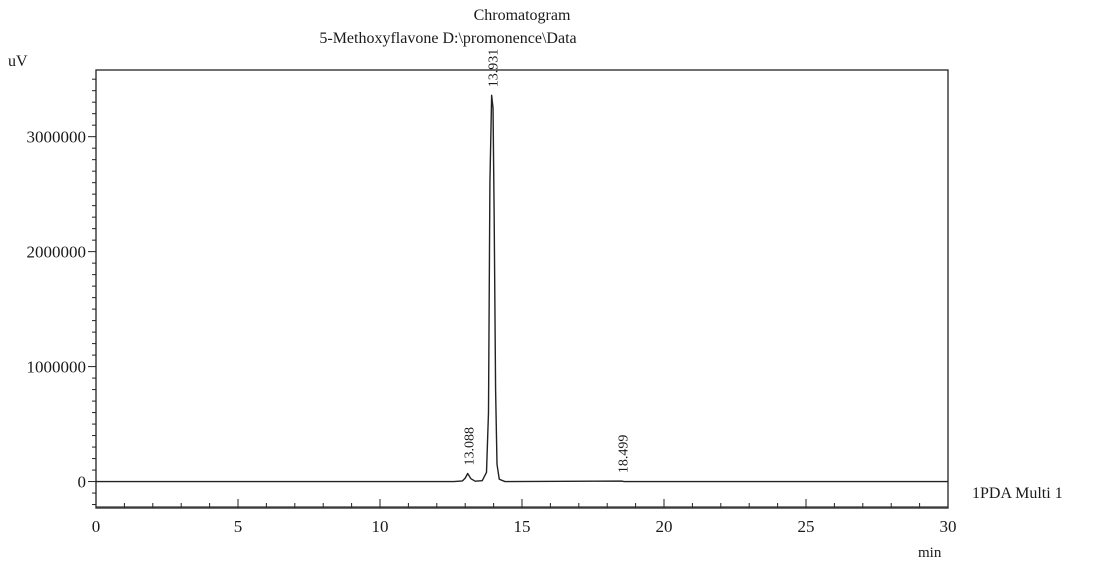 The height and width of the screenshot is (562, 1095). I want to click on chart-title: Chromatogram, so click(522, 15).